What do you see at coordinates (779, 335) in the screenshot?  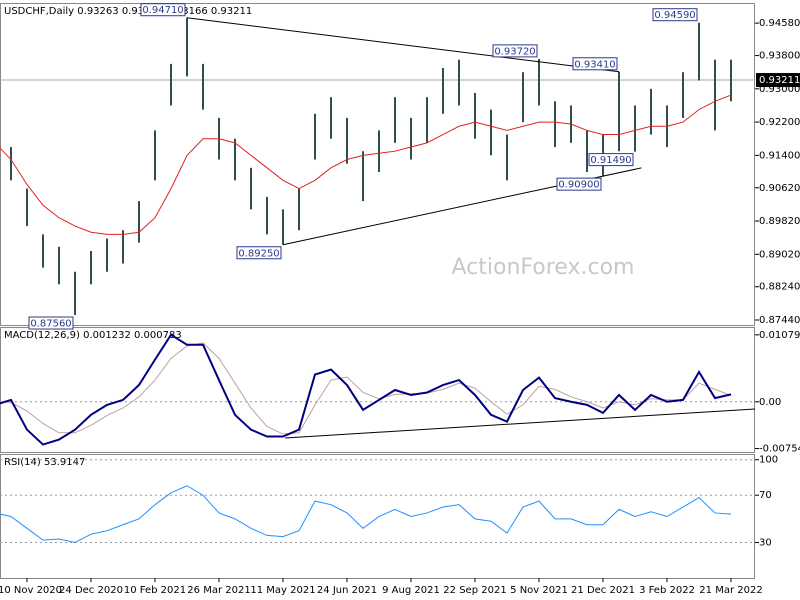 I see `y-tick-label: 0.010797` at bounding box center [779, 335].